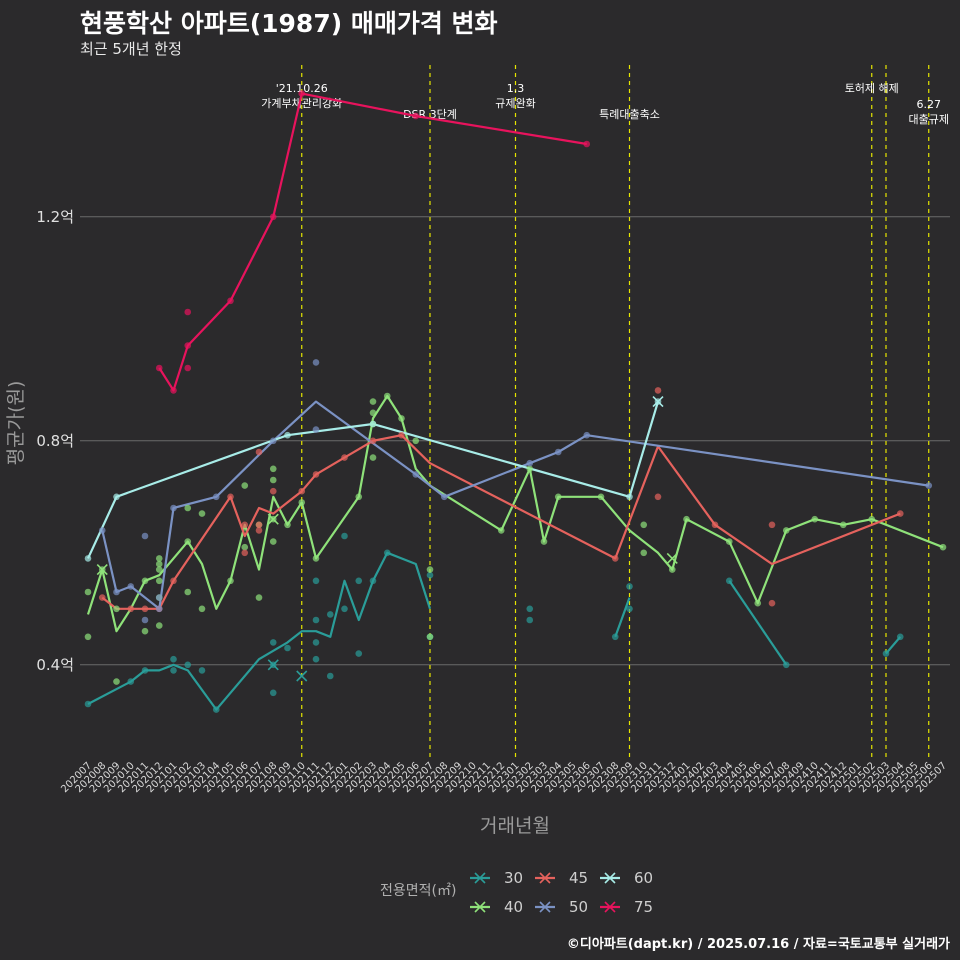 This screenshot has height=960, width=960. I want to click on legend-label: 75, so click(643, 907).